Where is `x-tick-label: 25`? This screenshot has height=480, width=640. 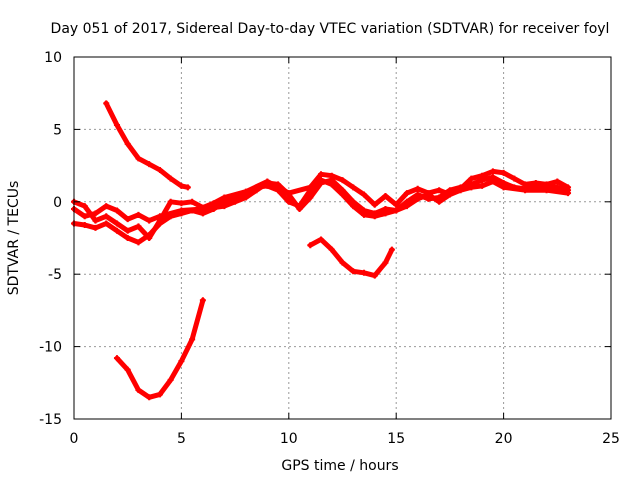 x-tick-label: 25 is located at coordinates (611, 439).